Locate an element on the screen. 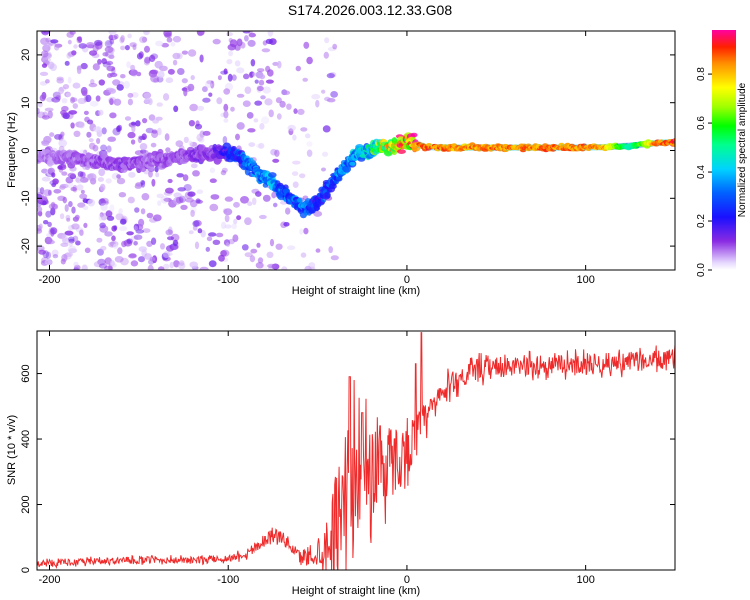 The height and width of the screenshot is (600, 750). spectrogram-y-tick-label: 10 is located at coordinates (26, 103).